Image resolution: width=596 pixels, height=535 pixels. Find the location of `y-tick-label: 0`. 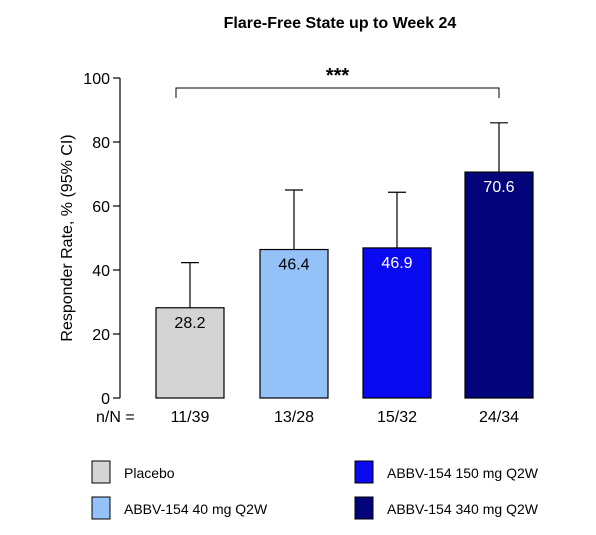

y-tick-label: 0 is located at coordinates (105, 399).